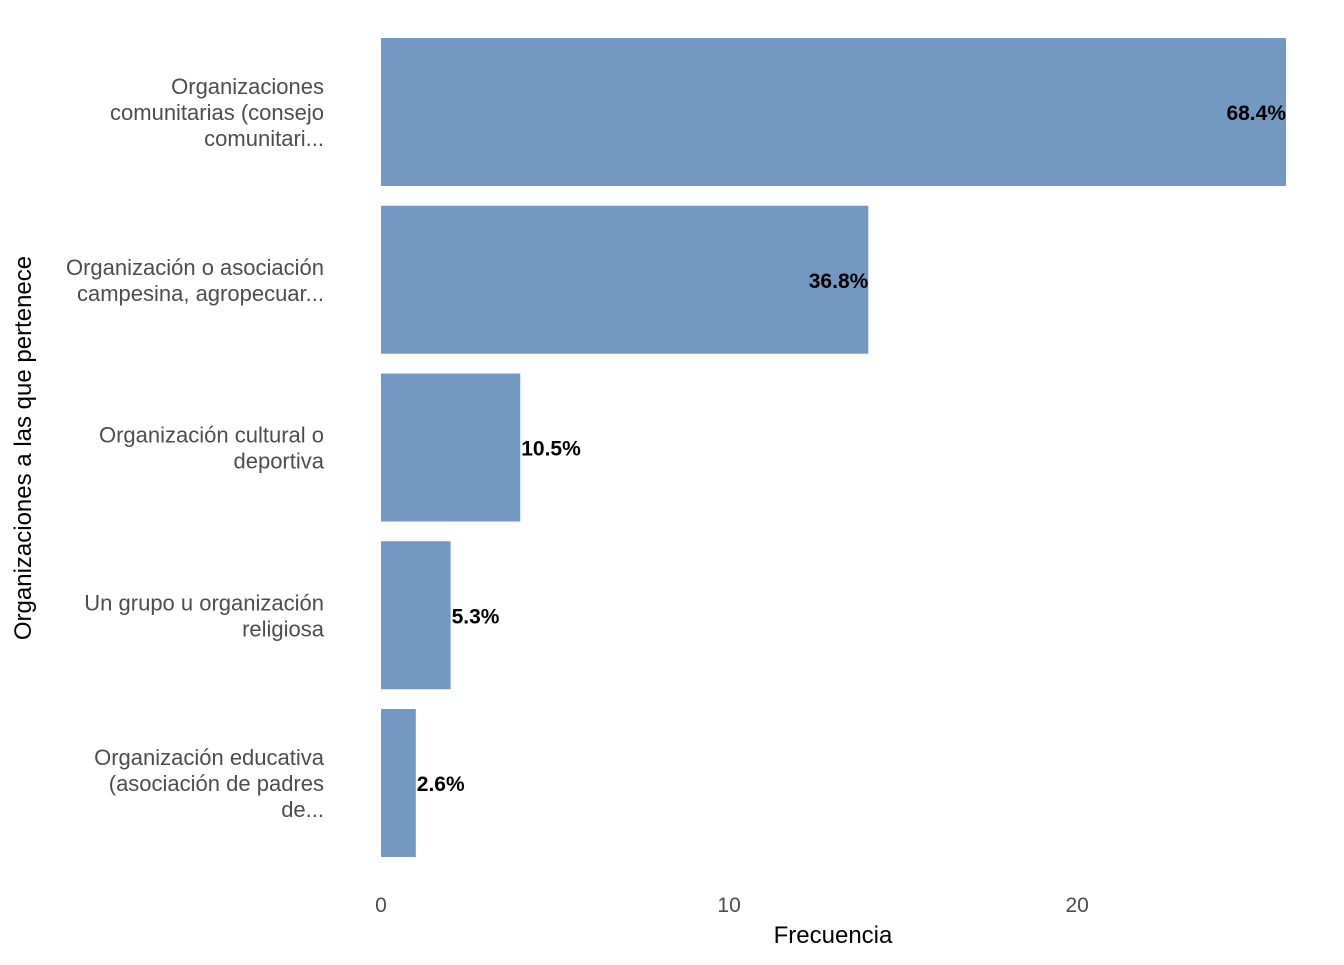 This screenshot has width=1344, height=965. I want to click on x-tick-label-1: 10, so click(728, 905).